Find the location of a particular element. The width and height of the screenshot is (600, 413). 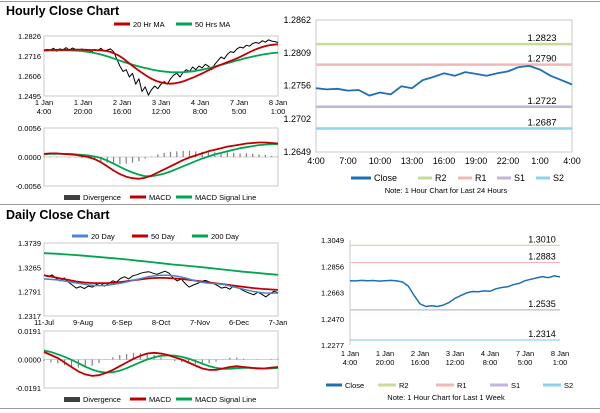

daily-legend-s1-label: S1 is located at coordinates (515, 385).